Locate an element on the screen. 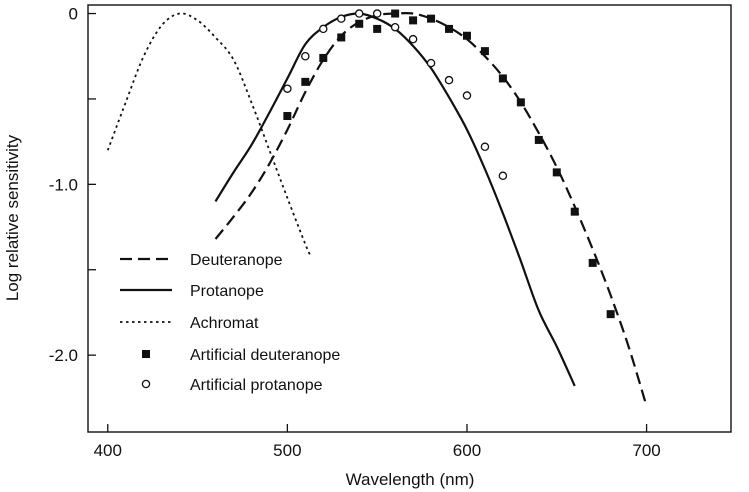  legend-item-deuteranope: Deuteranope is located at coordinates (201, 260).